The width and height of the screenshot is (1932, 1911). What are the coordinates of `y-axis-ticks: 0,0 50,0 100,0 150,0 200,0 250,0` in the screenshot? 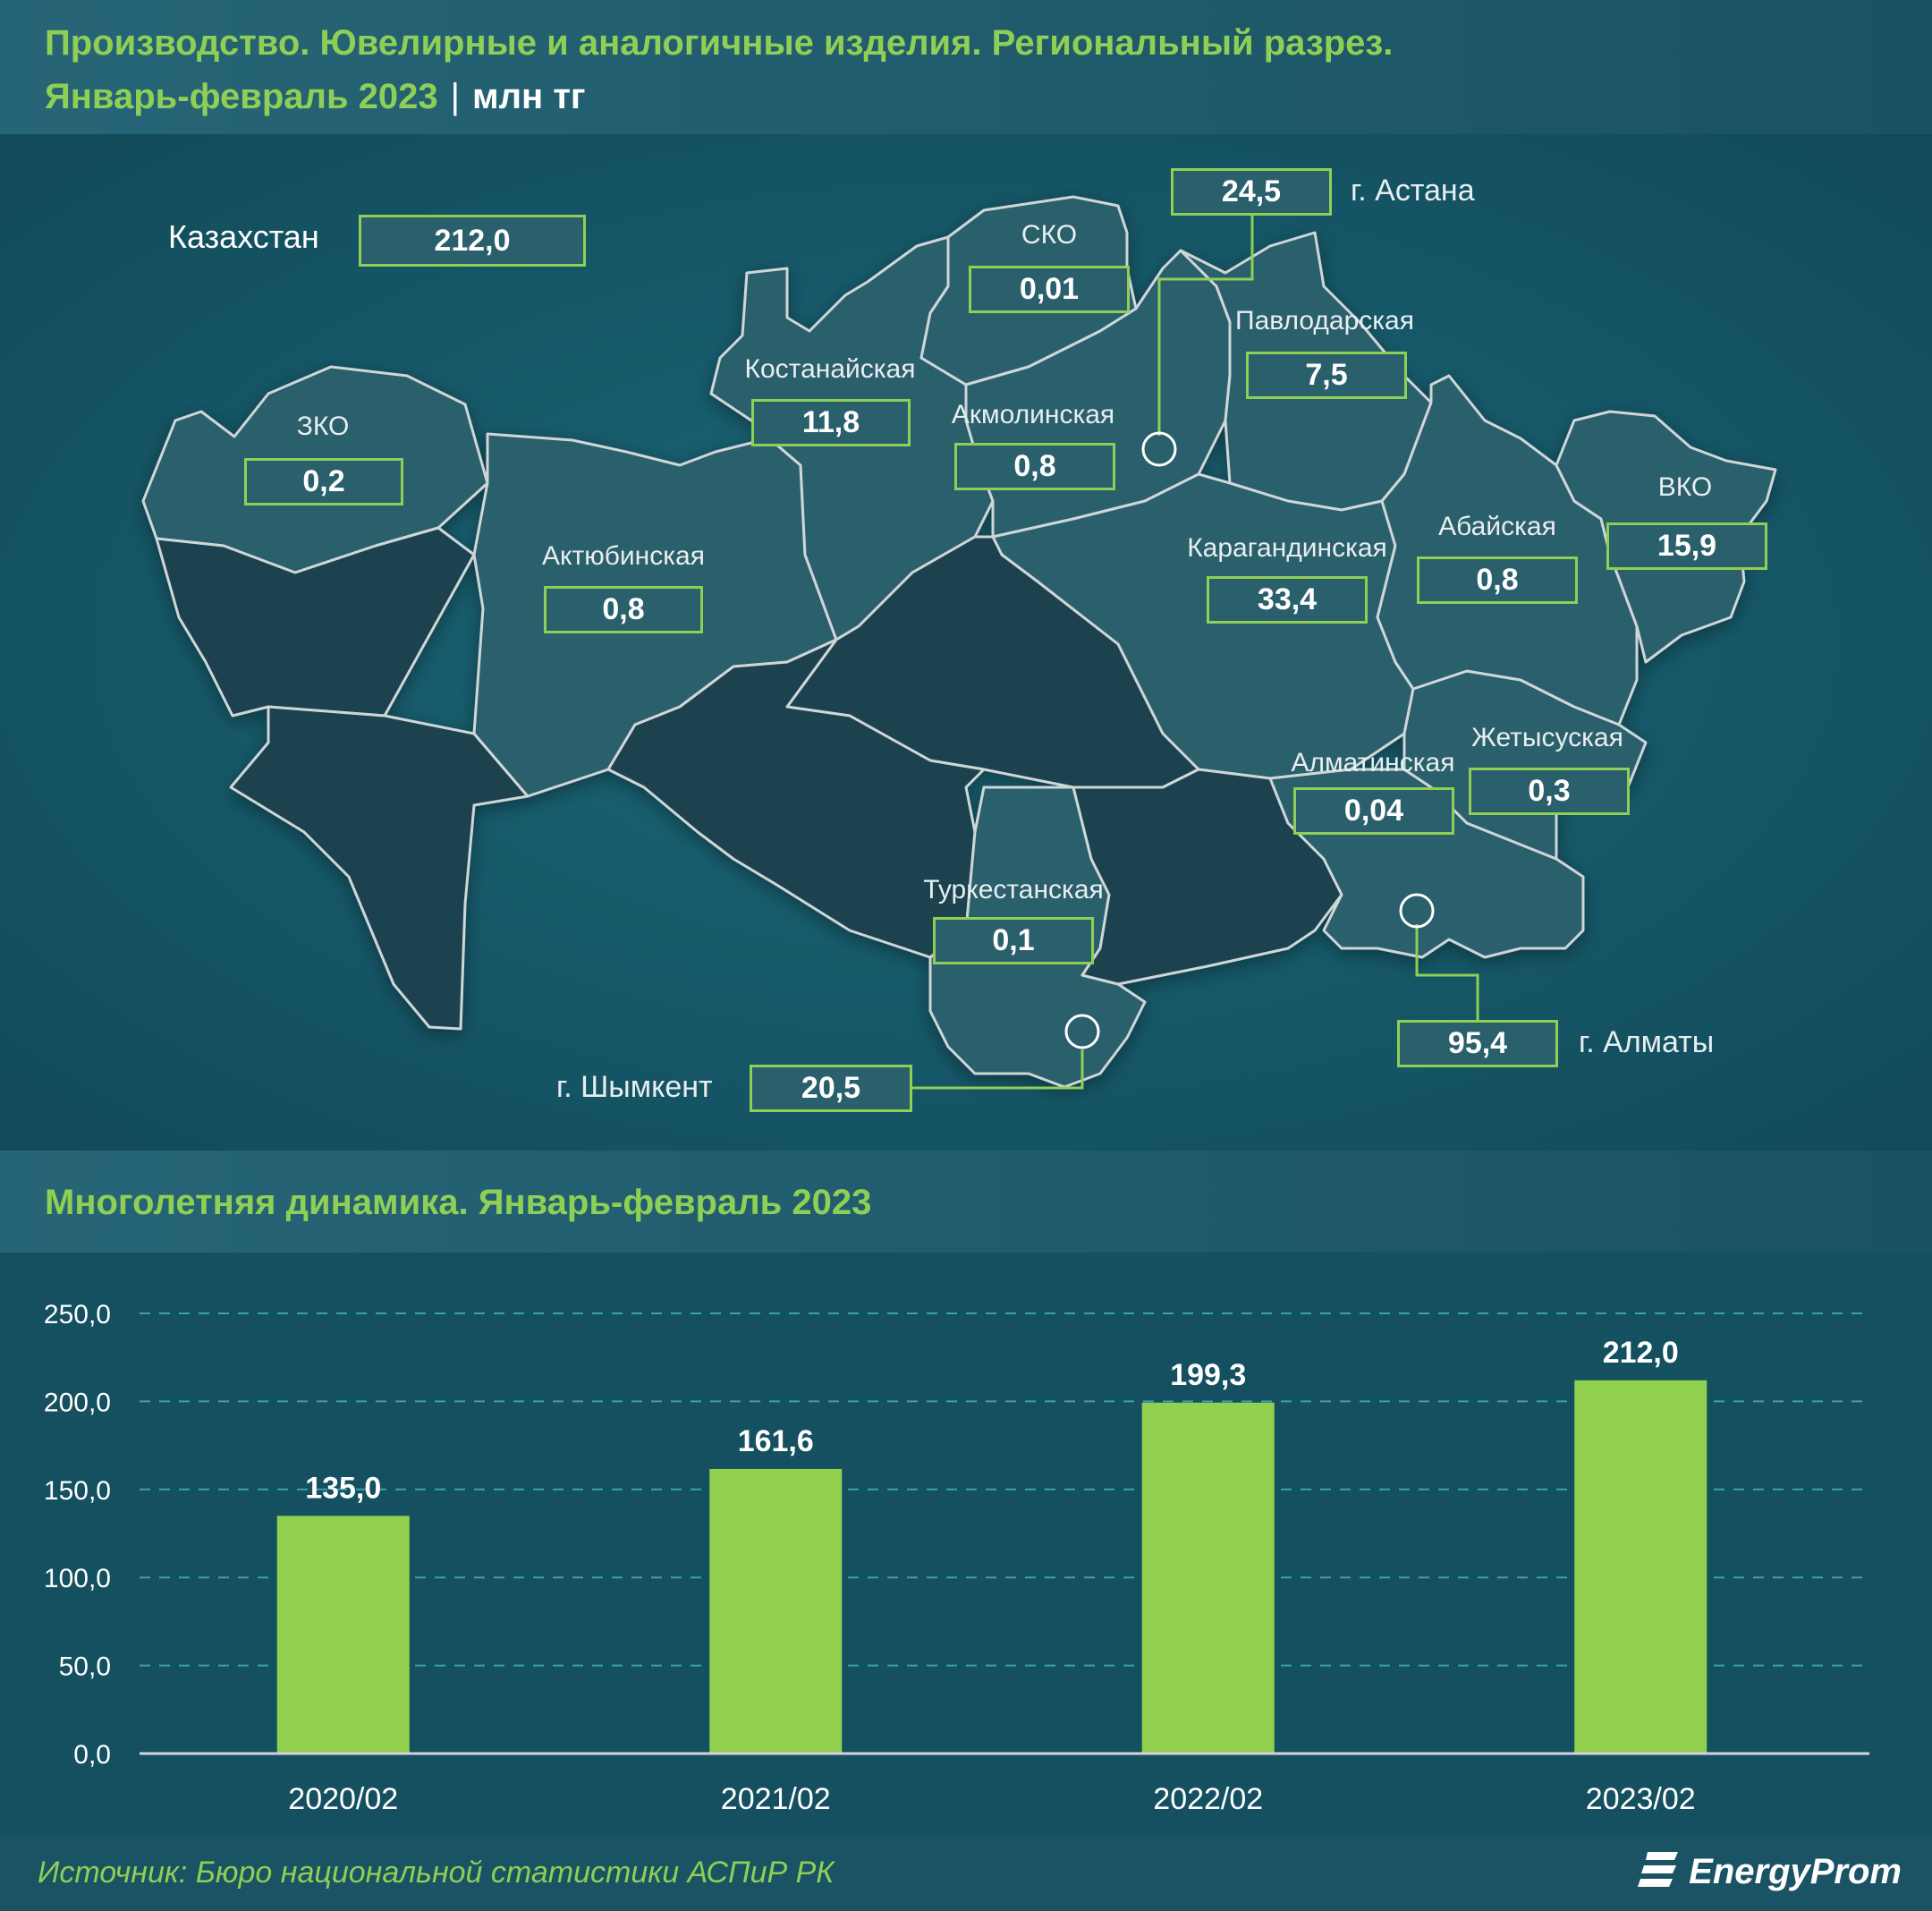 It's located at (77, 1535).